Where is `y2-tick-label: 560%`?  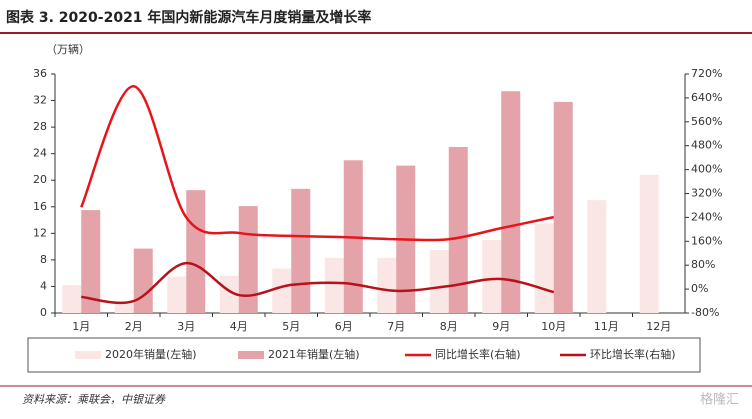
y2-tick-label: 560% is located at coordinates (706, 121).